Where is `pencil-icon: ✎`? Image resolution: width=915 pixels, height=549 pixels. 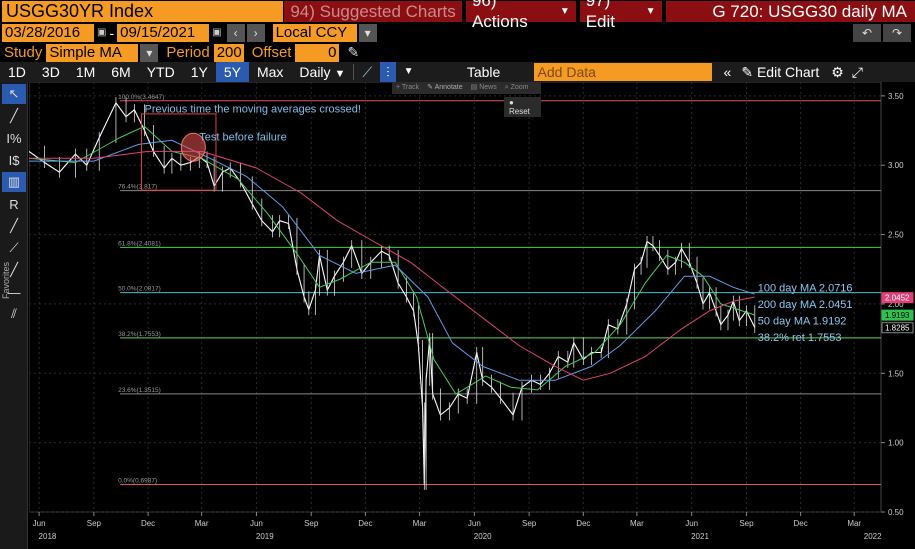
pencil-icon: ✎ is located at coordinates (353, 52).